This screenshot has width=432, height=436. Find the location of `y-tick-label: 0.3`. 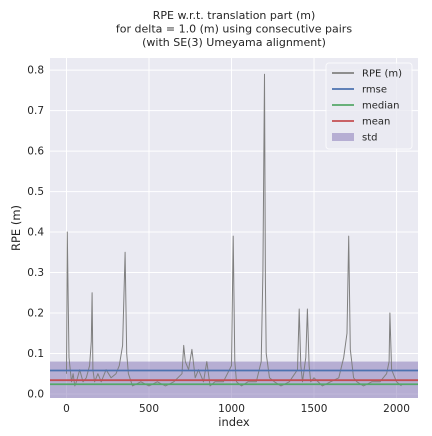

y-tick-label: 0.3 is located at coordinates (35, 273).